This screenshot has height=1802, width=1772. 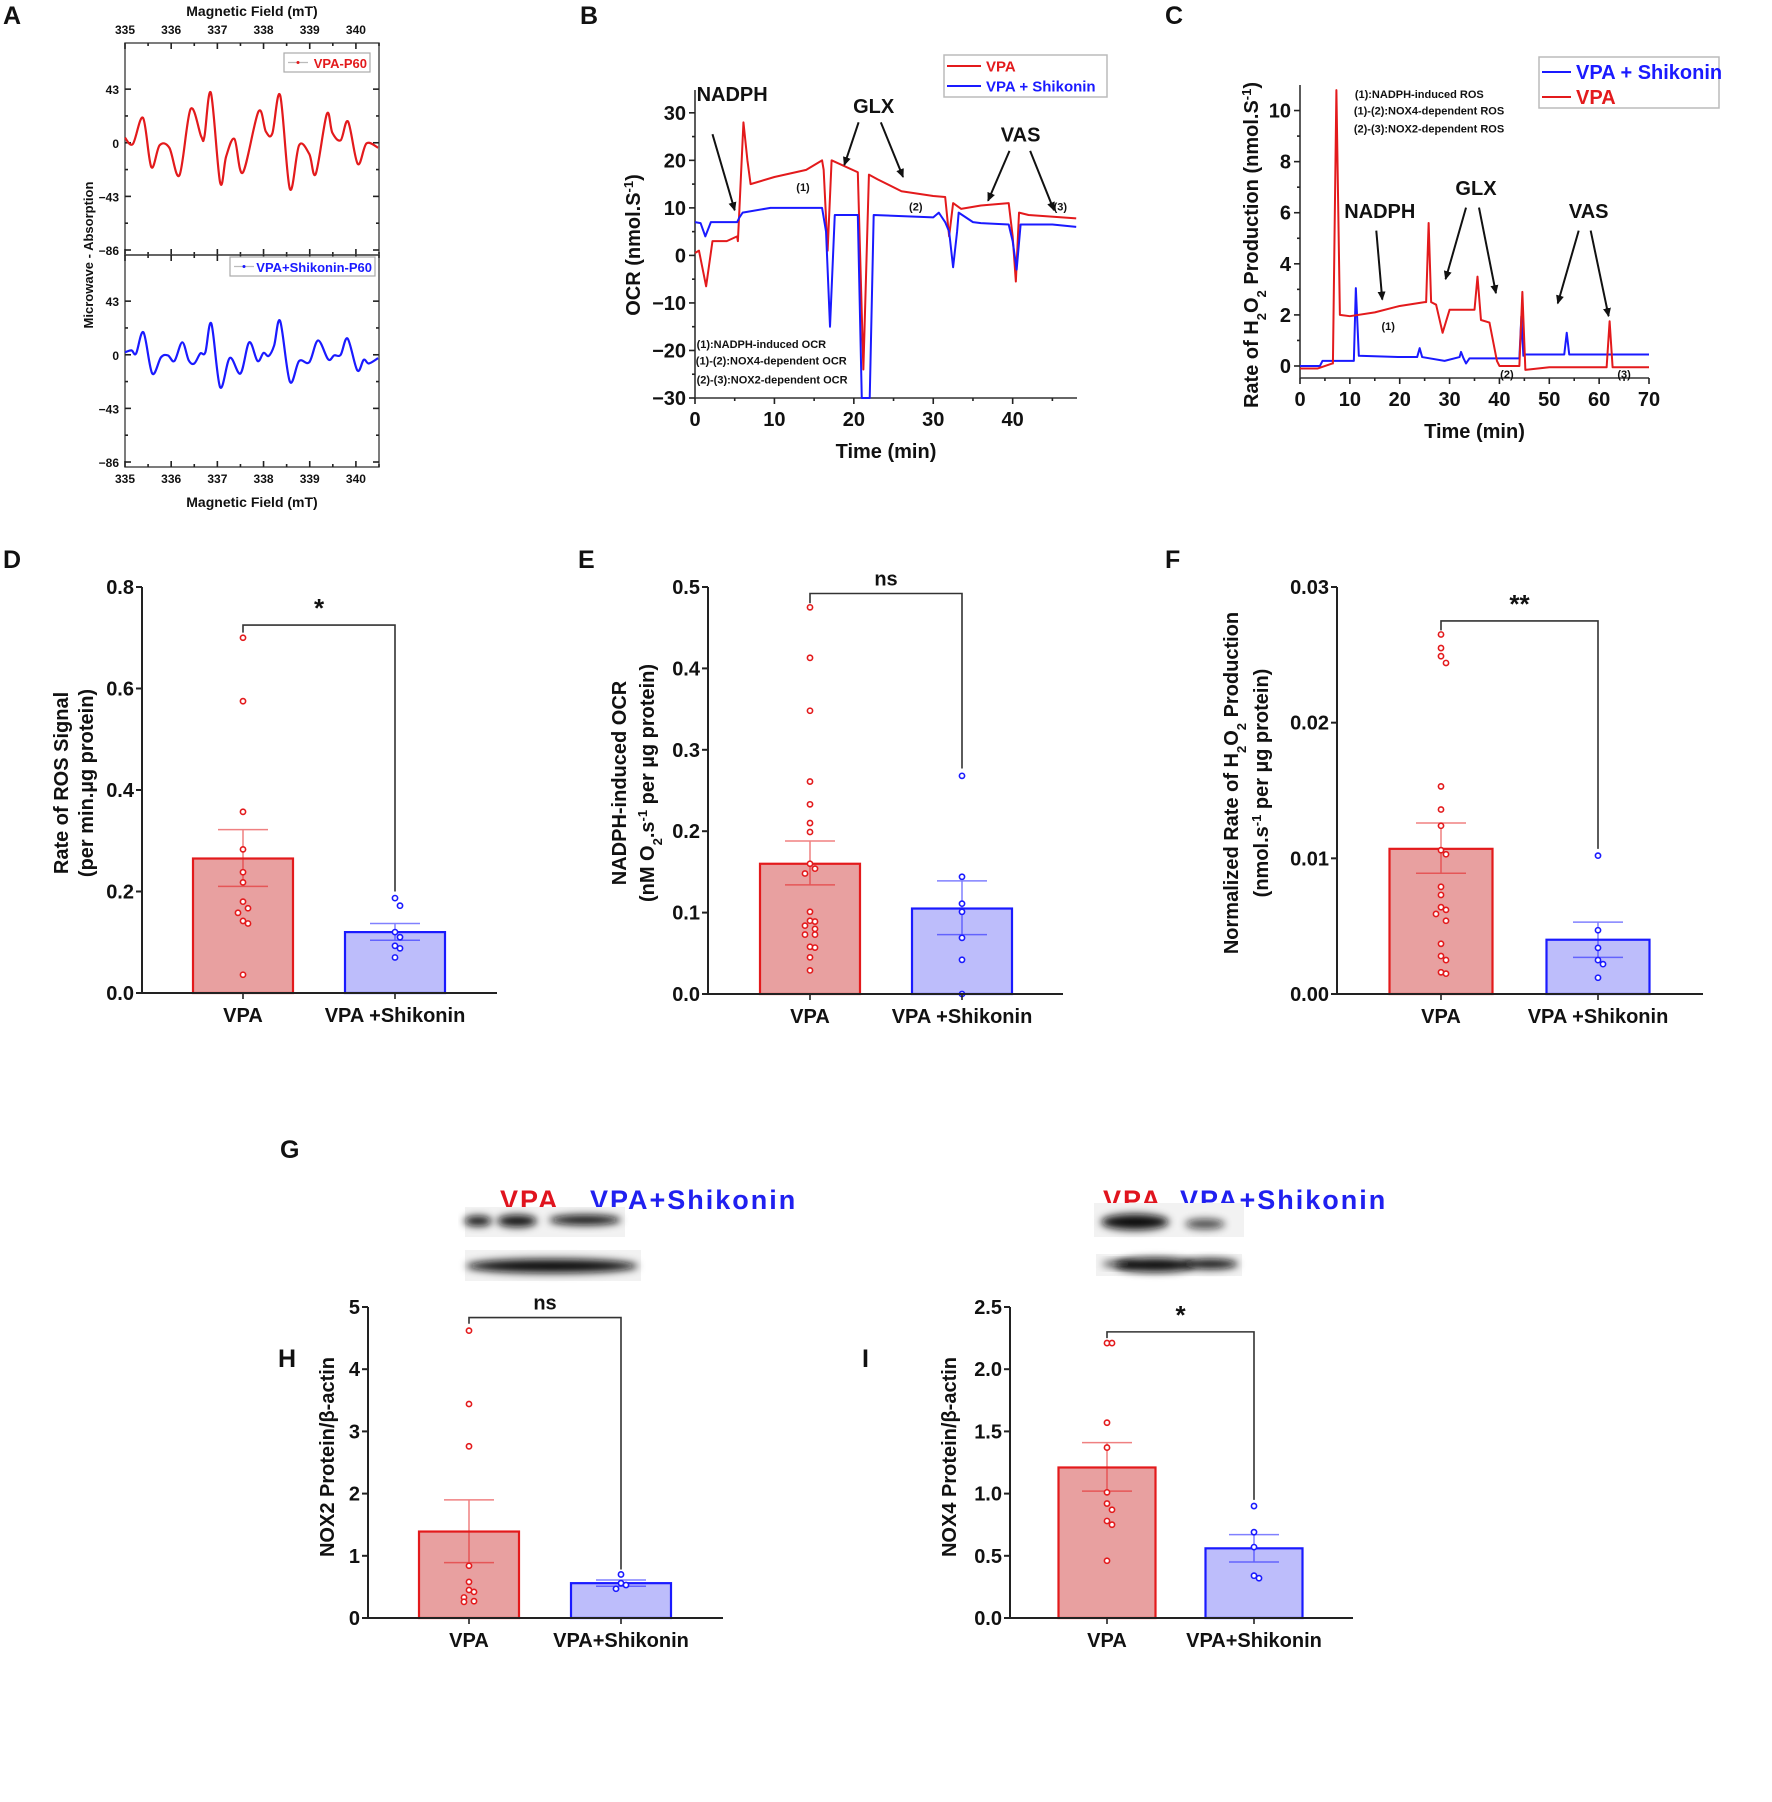 What do you see at coordinates (251, 11) in the screenshot?
I see `x-axis-title-top: Magnetic Field (mT)` at bounding box center [251, 11].